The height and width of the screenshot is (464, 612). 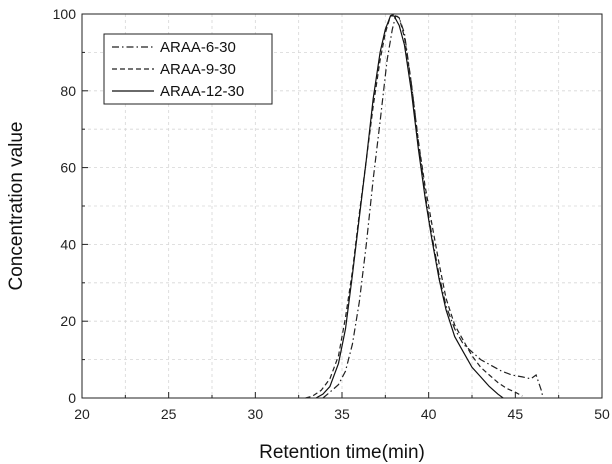 I want to click on x-tick-label: 30, so click(x=256, y=414).